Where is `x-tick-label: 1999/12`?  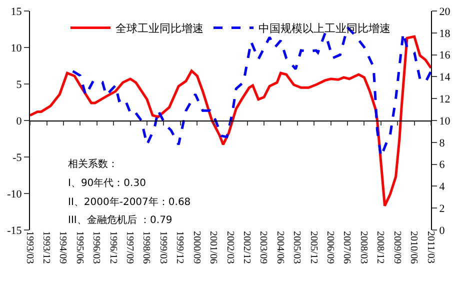 x-tick-label: 1999/12 is located at coordinates (180, 247).